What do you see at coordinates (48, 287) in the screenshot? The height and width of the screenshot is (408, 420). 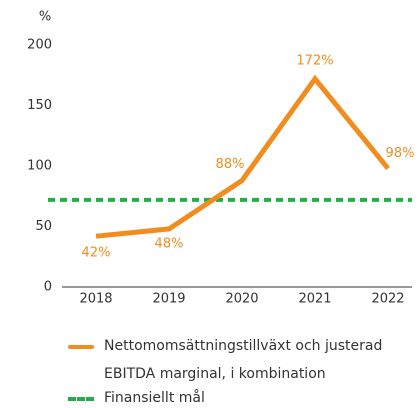 I see `y-tick-label: 0` at bounding box center [48, 287].